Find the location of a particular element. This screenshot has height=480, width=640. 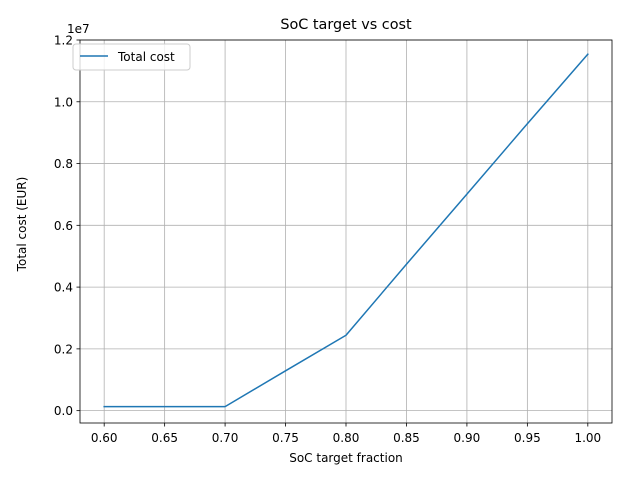

legend-box is located at coordinates (131, 57).